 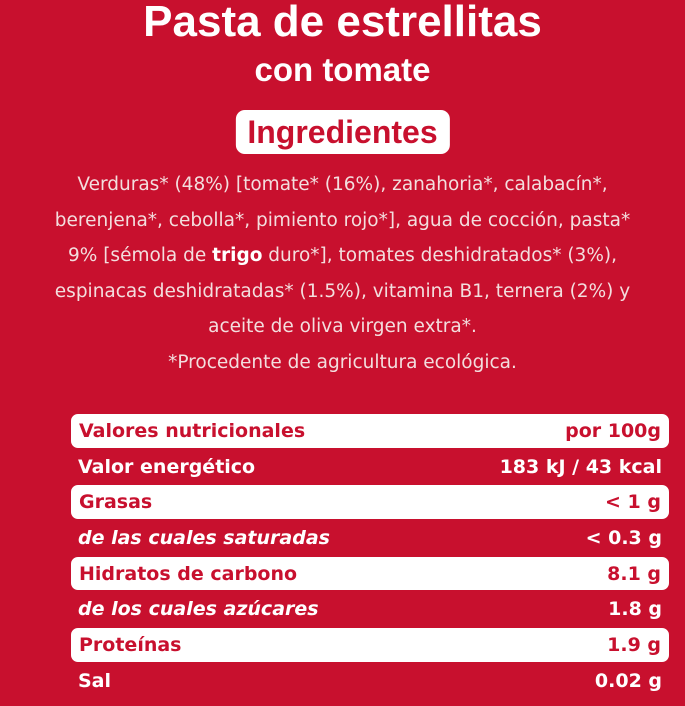 What do you see at coordinates (635, 609) in the screenshot?
I see `nutrition-value-sugars: 1.8 g` at bounding box center [635, 609].